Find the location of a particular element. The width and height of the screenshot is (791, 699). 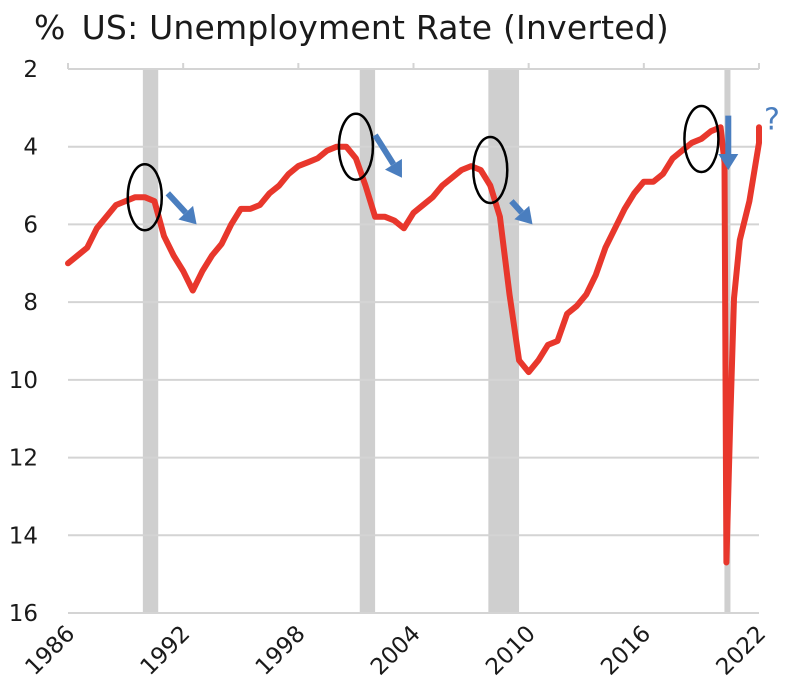

chart-title-text: US: Unemployment Rate (Inverted) is located at coordinates (375, 27).